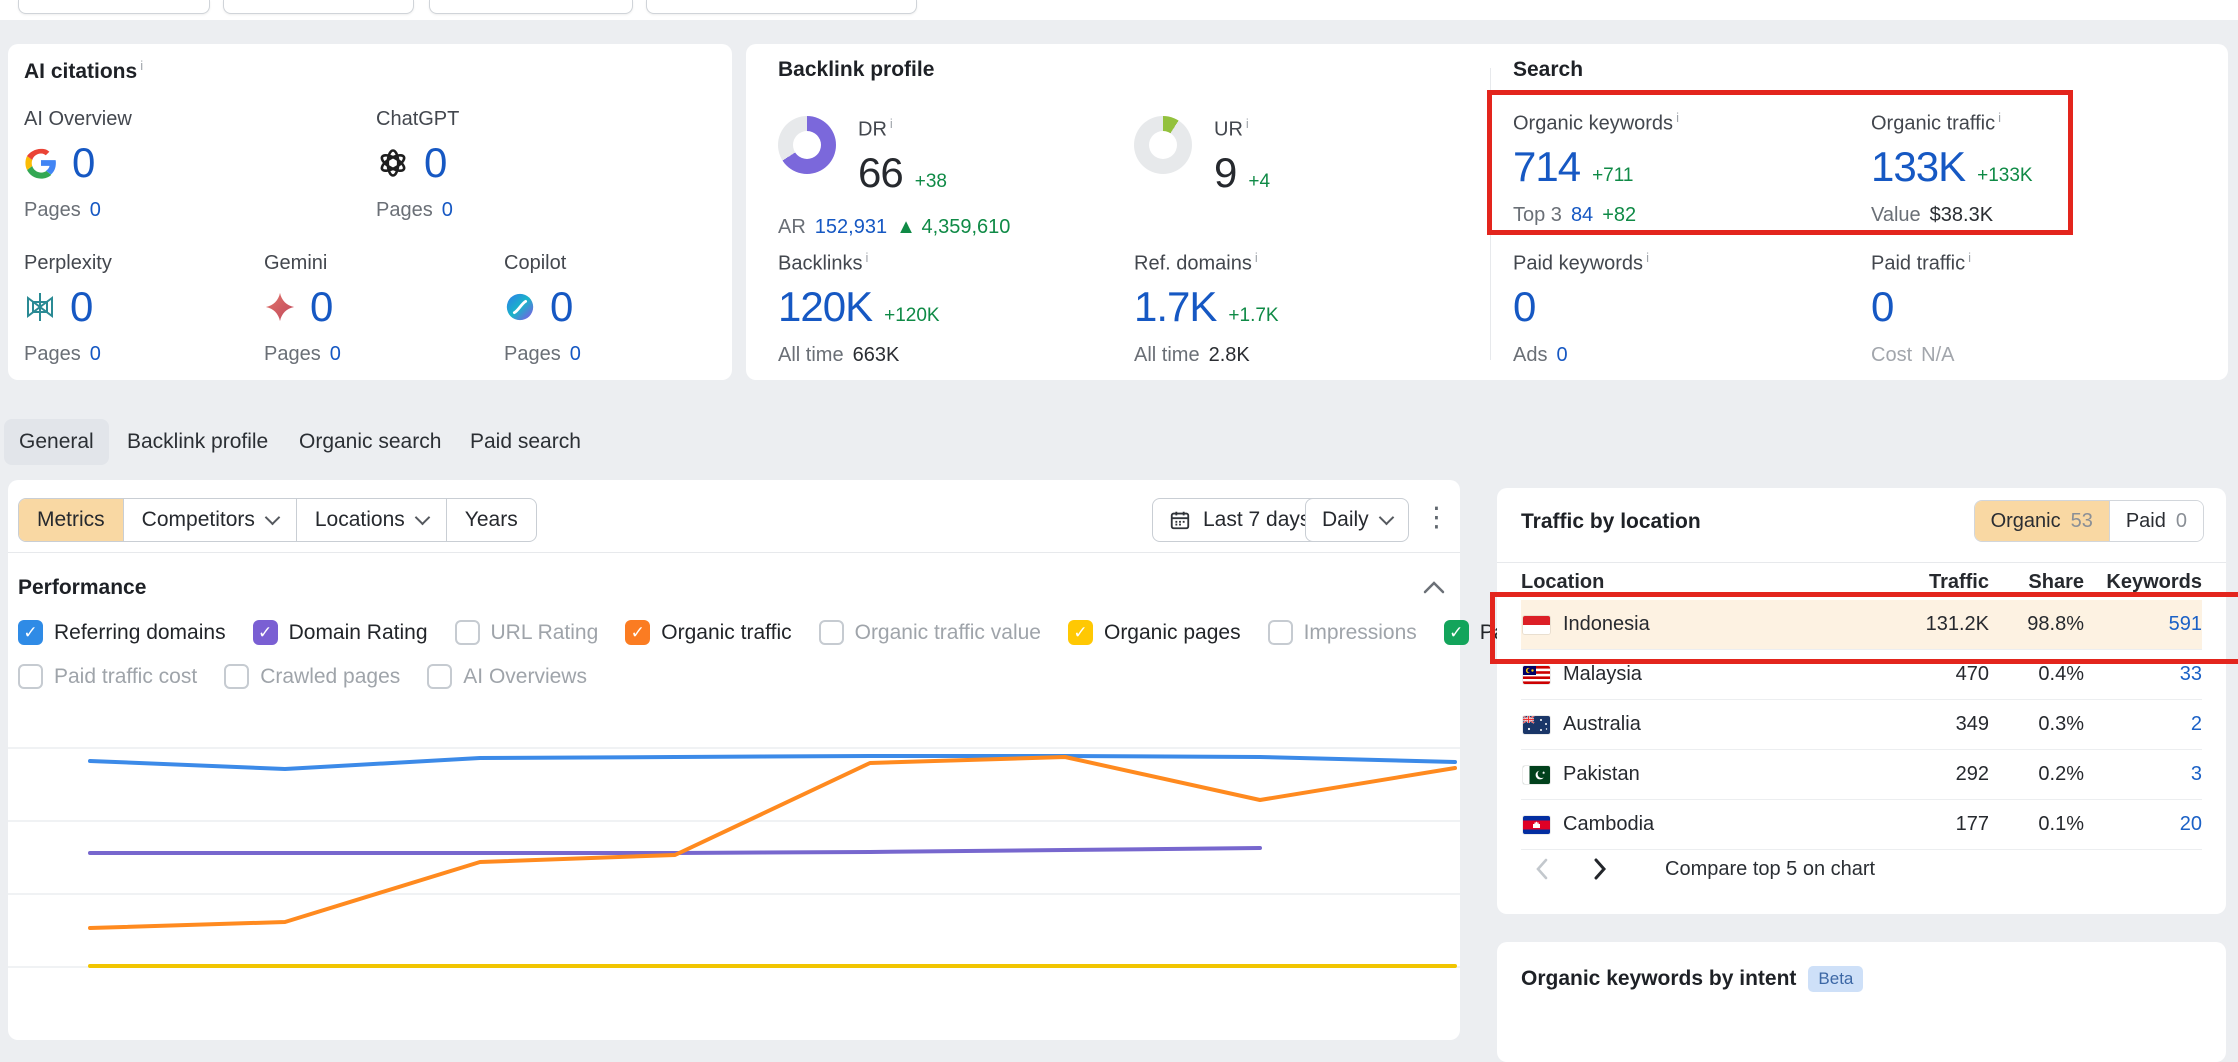 The image size is (2238, 1062). Describe the element at coordinates (930, 181) in the screenshot. I see `dr-delta: +38` at that location.